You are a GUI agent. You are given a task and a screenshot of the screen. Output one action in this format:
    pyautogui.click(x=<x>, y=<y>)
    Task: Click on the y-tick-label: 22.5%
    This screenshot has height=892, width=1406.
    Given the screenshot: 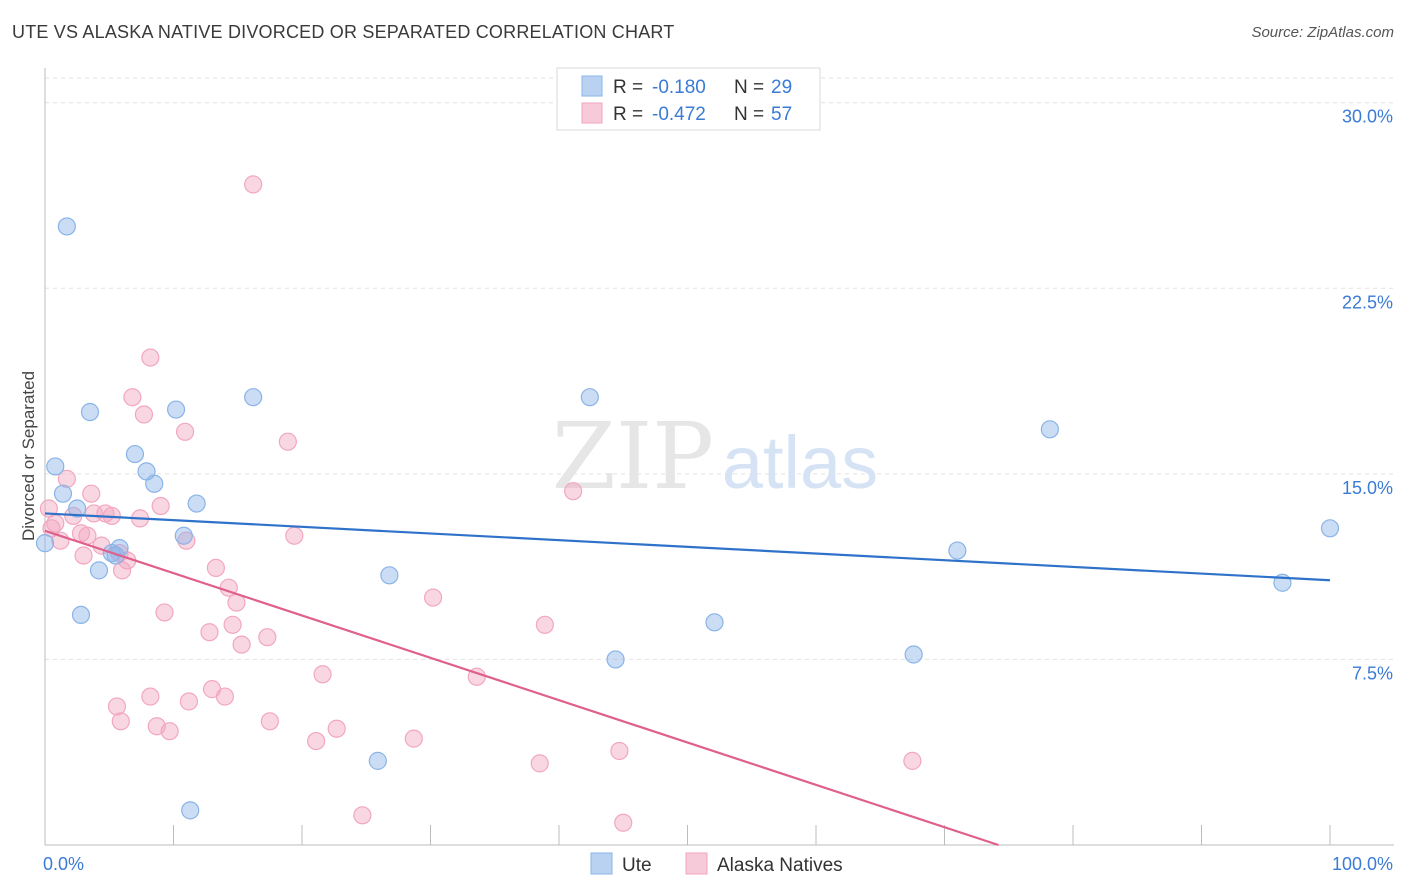 What is the action you would take?
    pyautogui.click(x=1367, y=302)
    